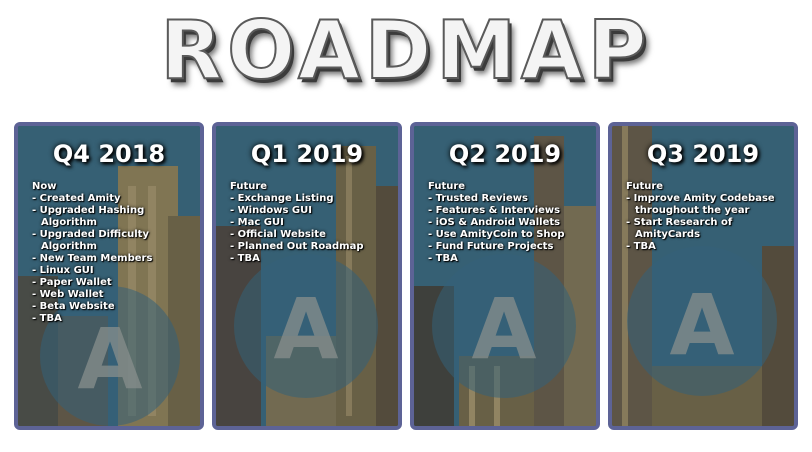 Image resolution: width=812 pixels, height=452 pixels. Describe the element at coordinates (505, 154) in the screenshot. I see `card-quarter-label: Q2 2019` at that location.